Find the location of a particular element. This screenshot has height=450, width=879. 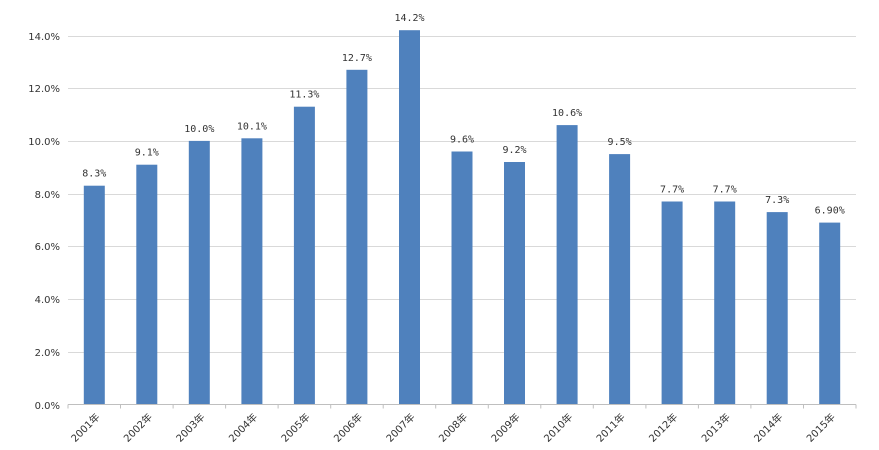

x-tick-label: 2003年 is located at coordinates (190, 427).